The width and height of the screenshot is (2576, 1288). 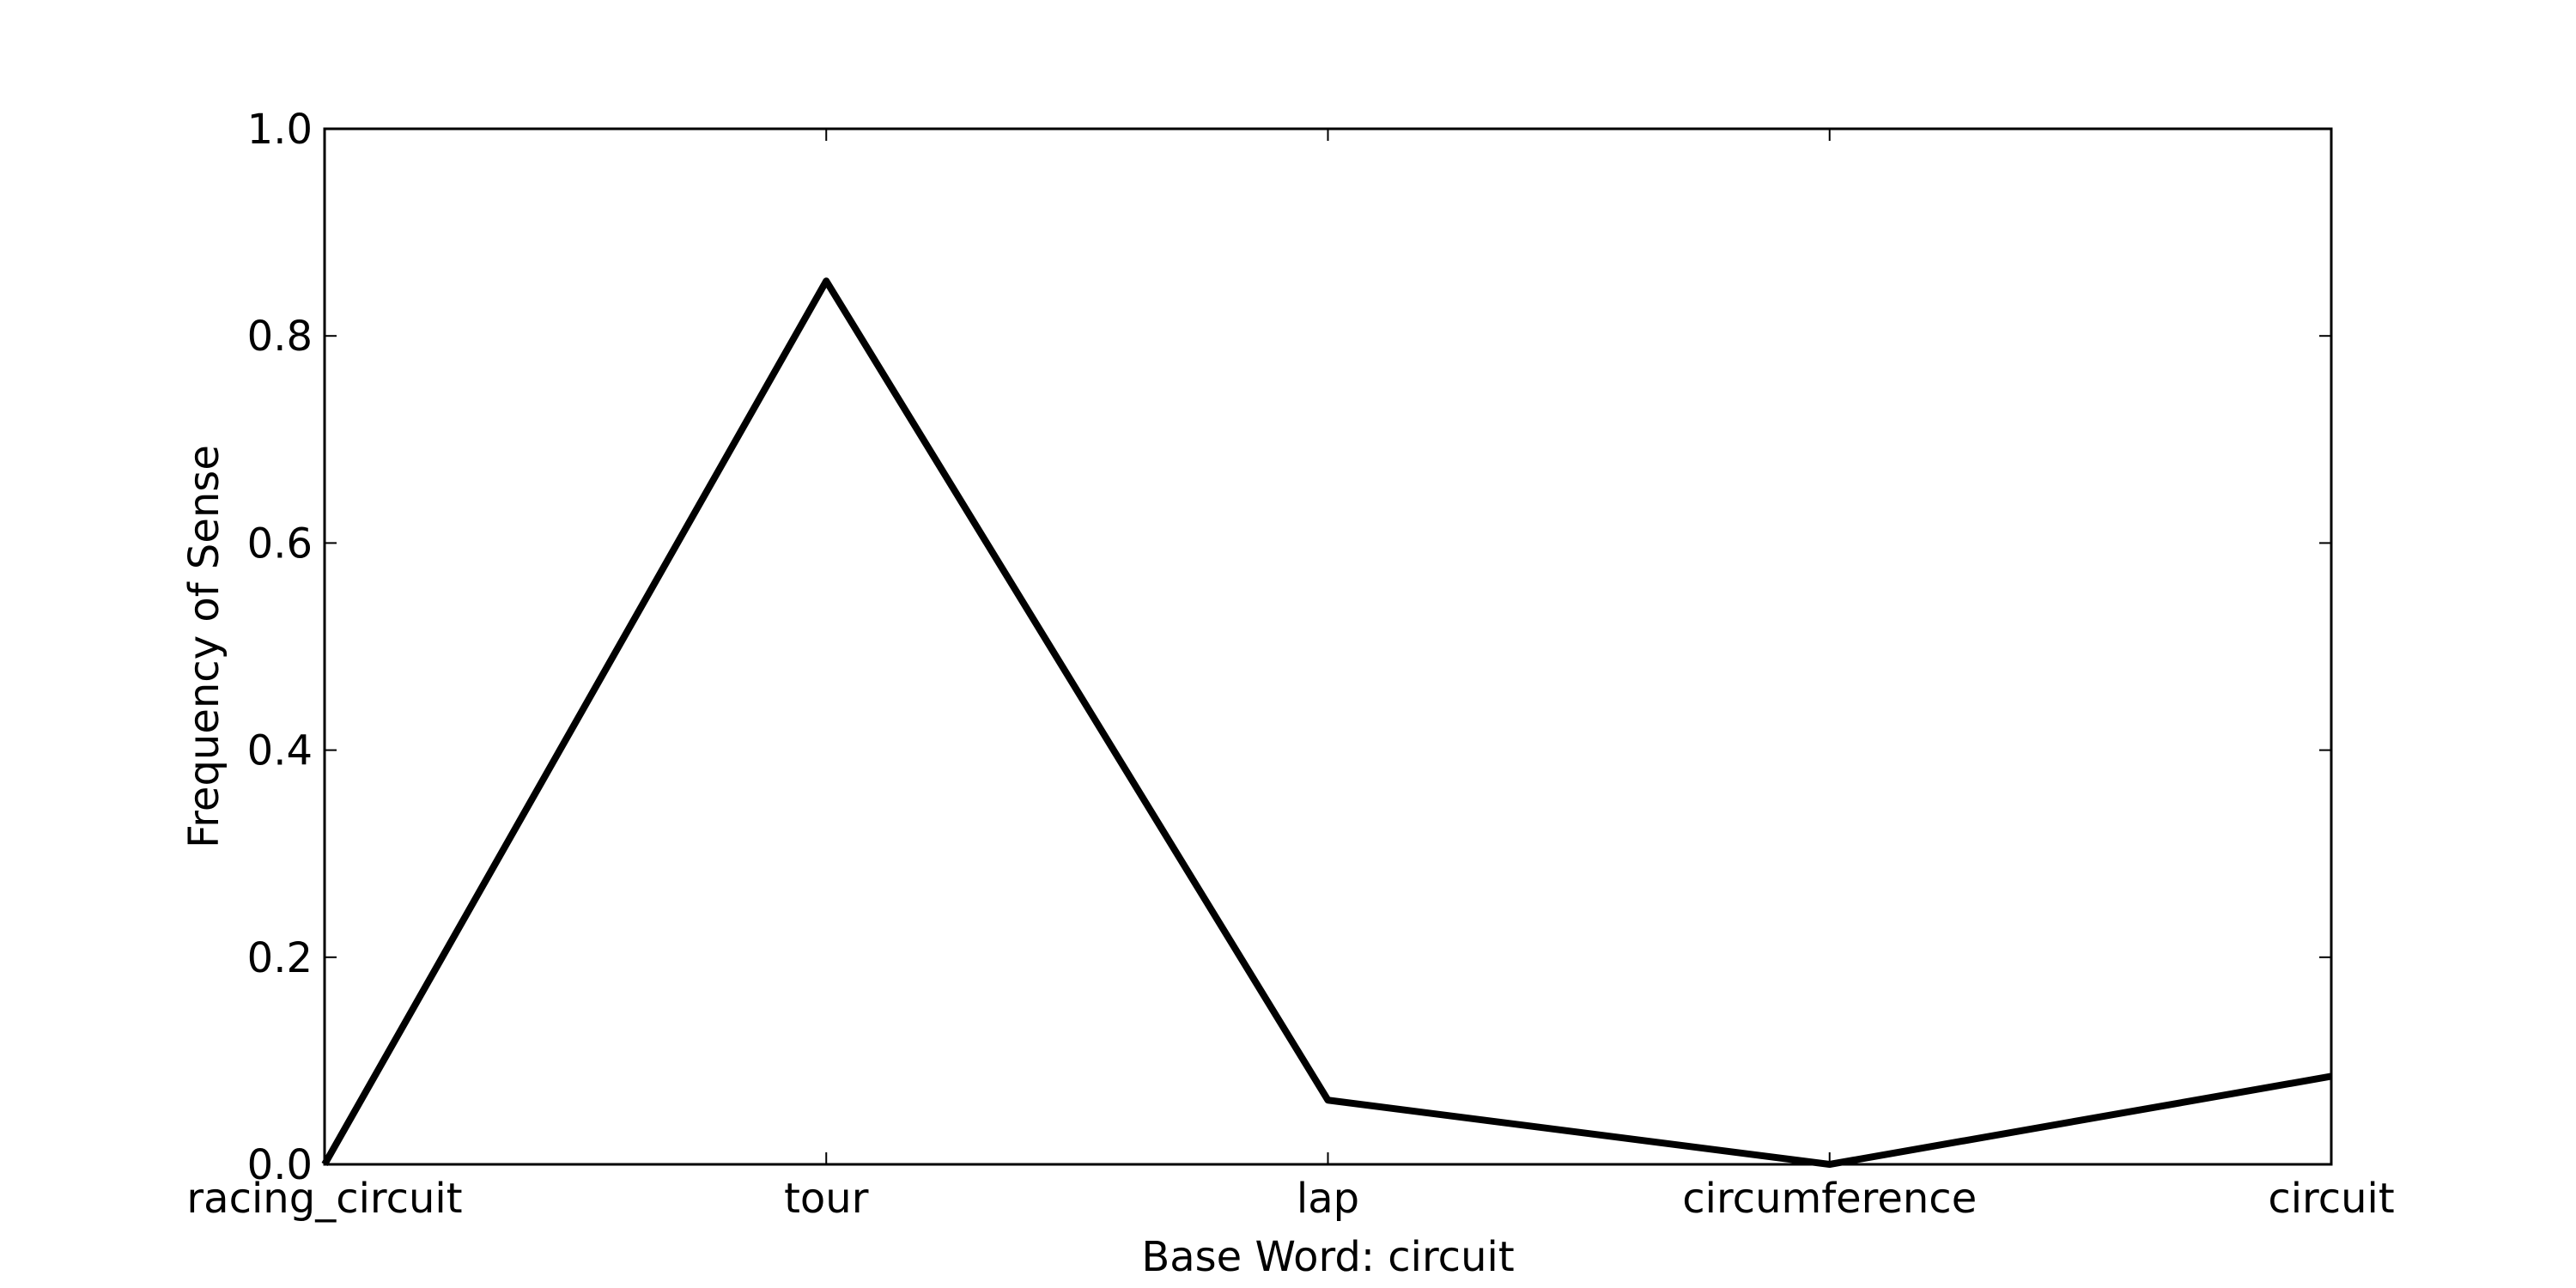 I want to click on y-tick-label: 0.0, so click(x=280, y=1165).